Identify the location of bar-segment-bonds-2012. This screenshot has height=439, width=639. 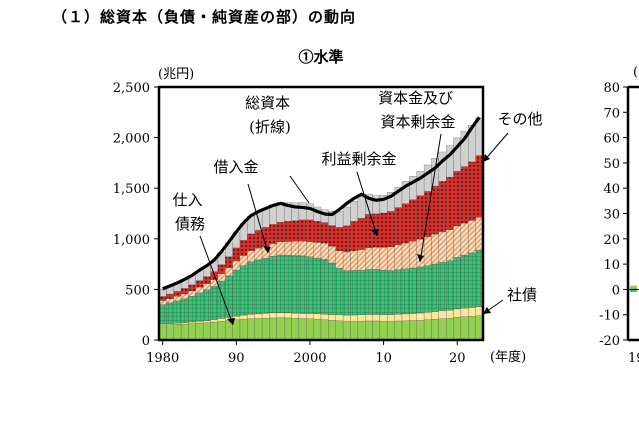
(398, 330).